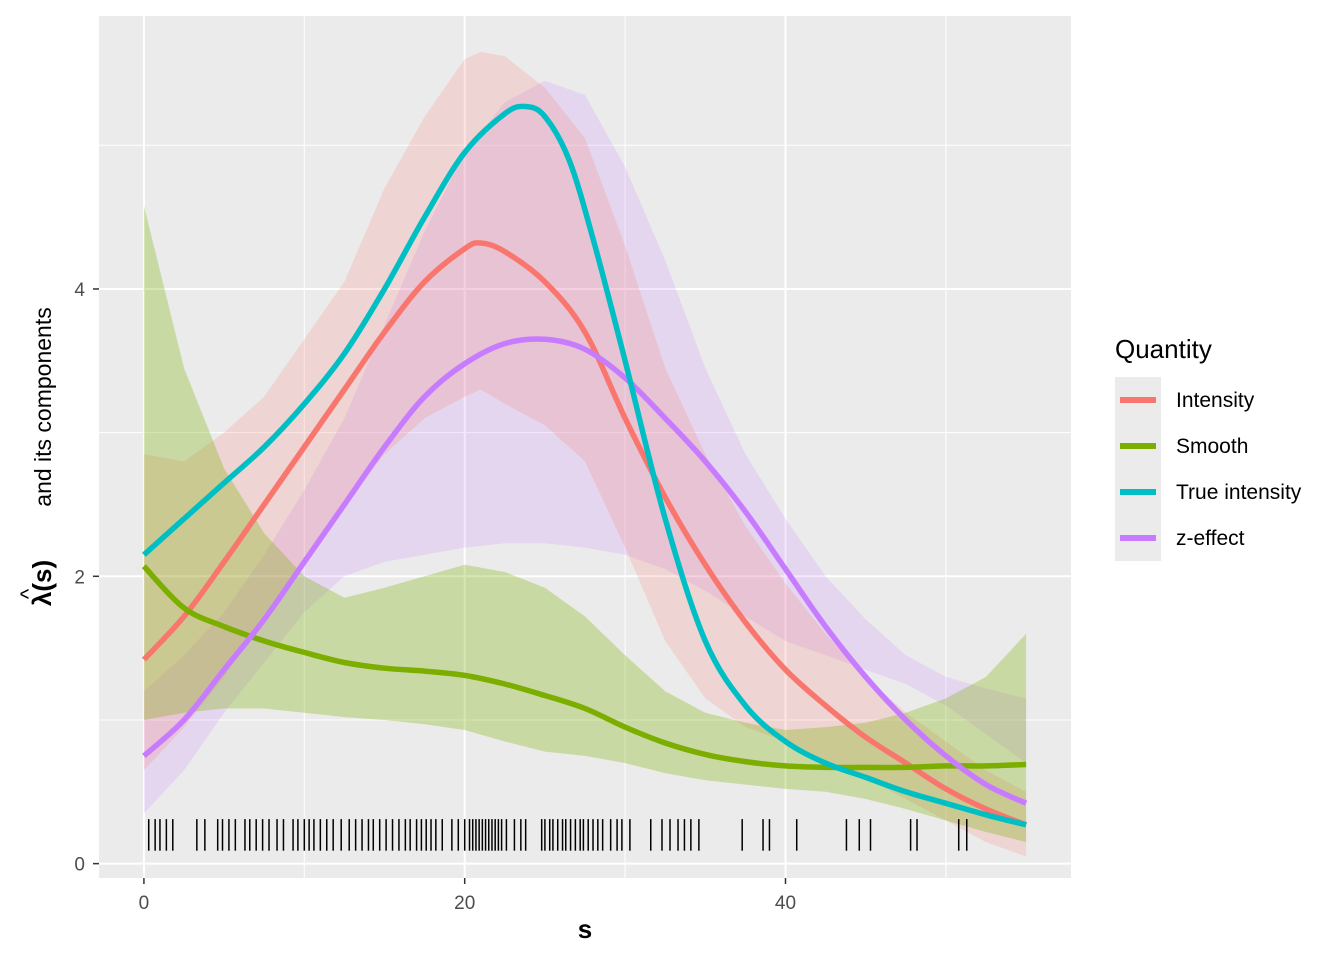 The height and width of the screenshot is (965, 1344). I want to click on legend-item-label: Intensity, so click(1215, 400).